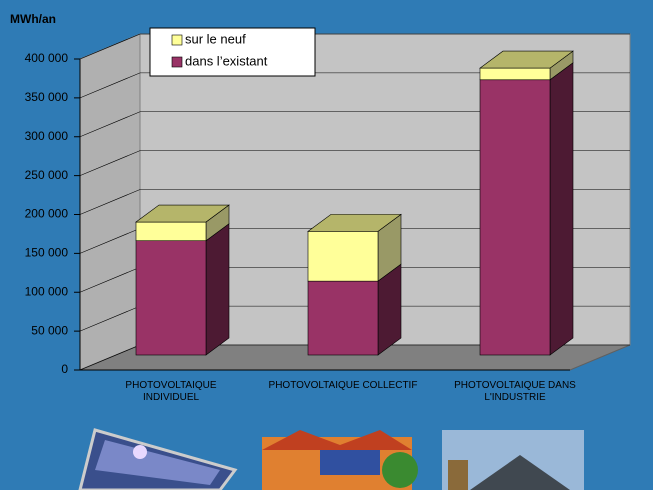  Describe the element at coordinates (47, 97) in the screenshot. I see `y-tick-label: 350 000` at that location.